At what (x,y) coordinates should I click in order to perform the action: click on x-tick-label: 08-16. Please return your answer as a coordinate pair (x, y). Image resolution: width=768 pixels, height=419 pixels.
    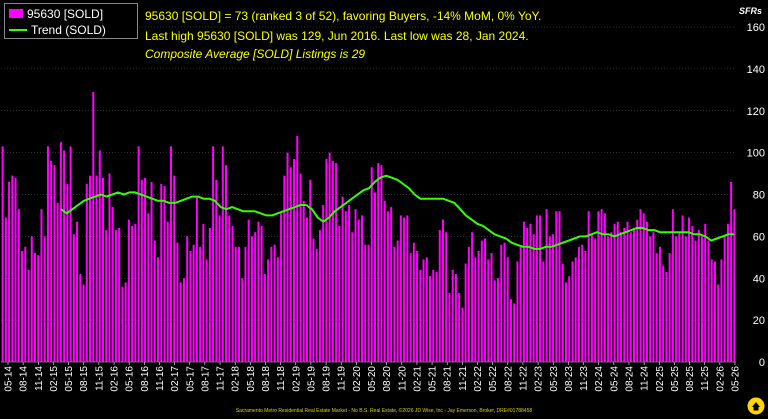
    Looking at the image, I should click on (145, 379).